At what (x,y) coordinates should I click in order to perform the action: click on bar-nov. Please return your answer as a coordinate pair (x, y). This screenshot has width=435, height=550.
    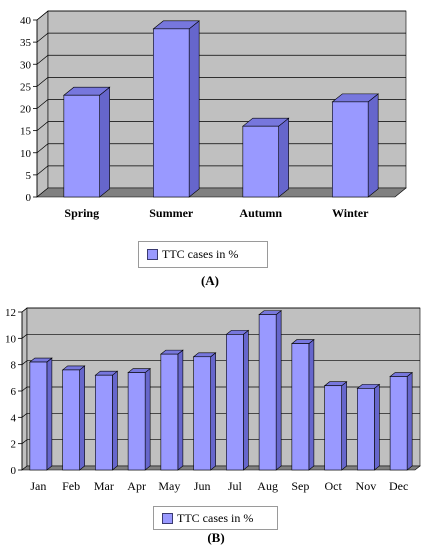
    Looking at the image, I should click on (368, 427).